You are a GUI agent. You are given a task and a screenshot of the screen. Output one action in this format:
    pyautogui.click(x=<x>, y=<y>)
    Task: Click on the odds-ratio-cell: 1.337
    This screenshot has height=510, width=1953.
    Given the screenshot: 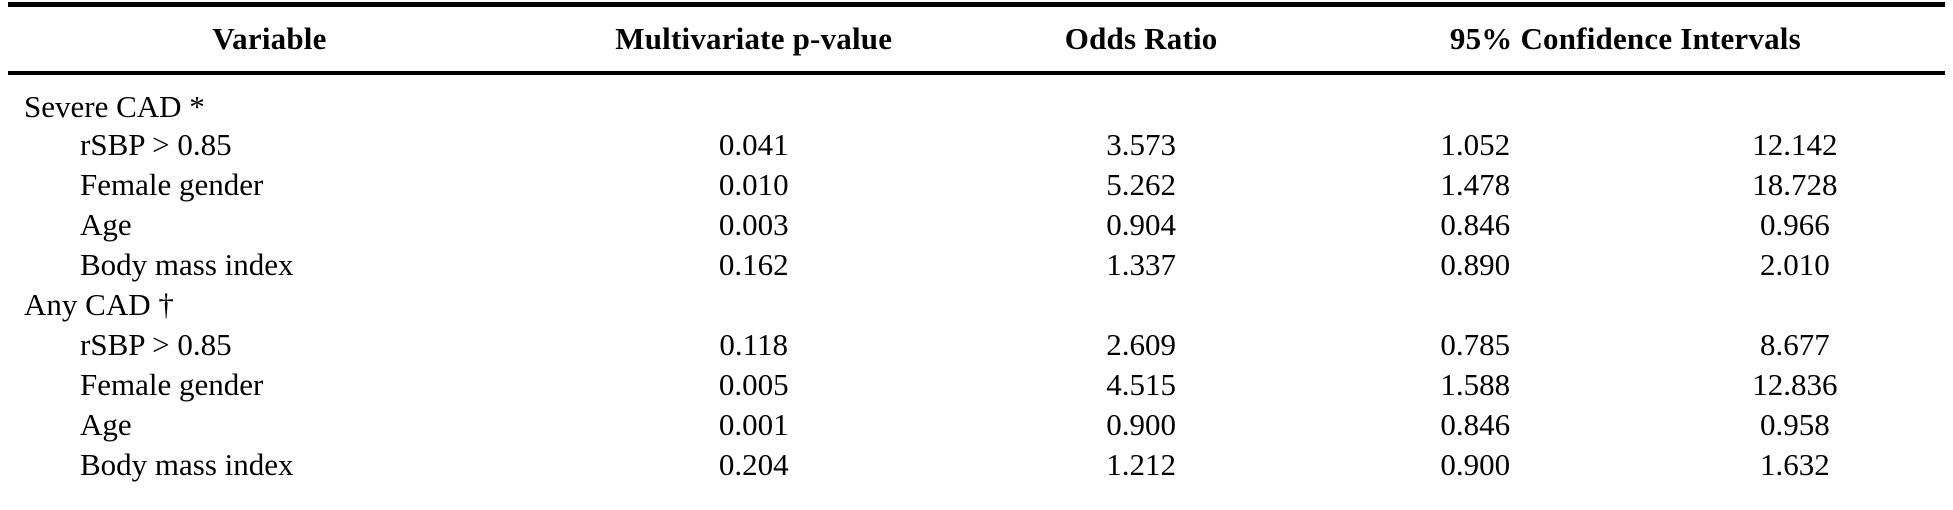 What is the action you would take?
    pyautogui.click(x=1141, y=264)
    